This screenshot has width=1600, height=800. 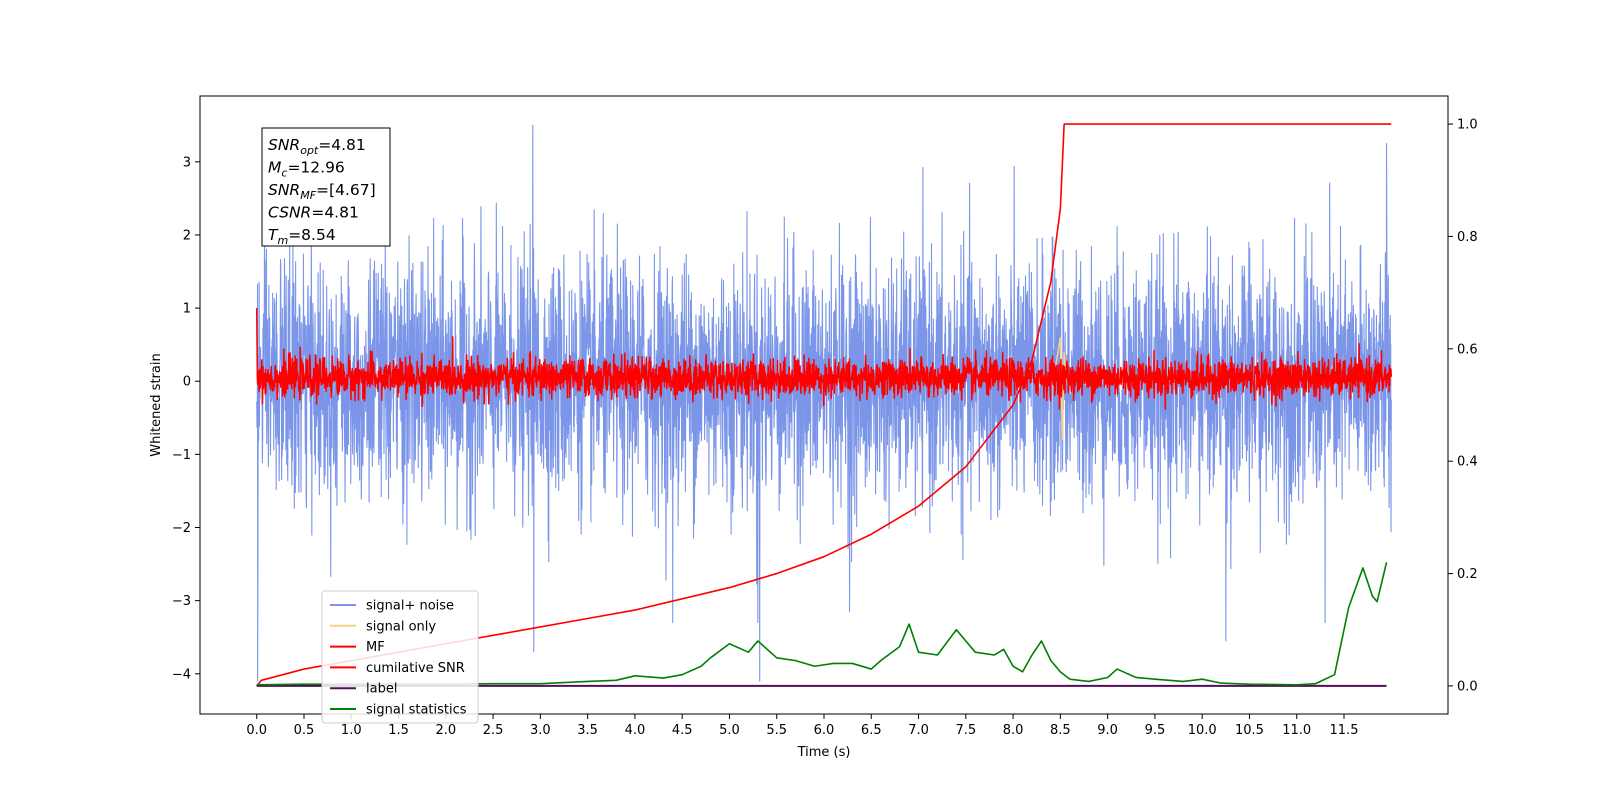 What do you see at coordinates (776, 730) in the screenshot?
I see `x-tick-label: 5.5` at bounding box center [776, 730].